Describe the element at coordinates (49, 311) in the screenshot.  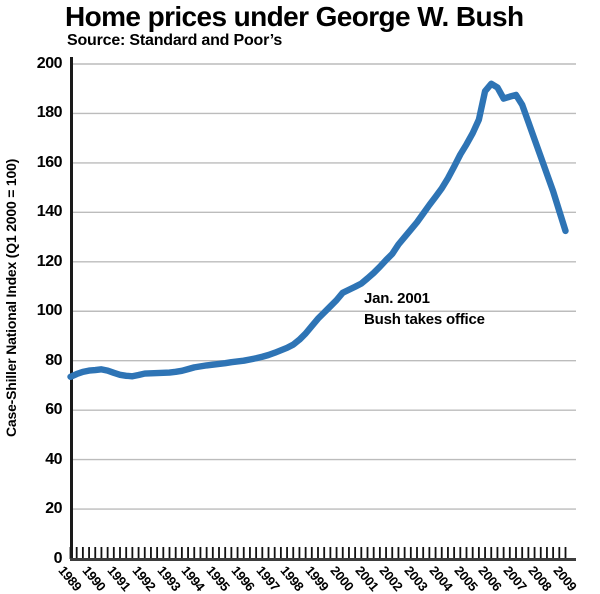
I see `y-tick-label: 100` at that location.